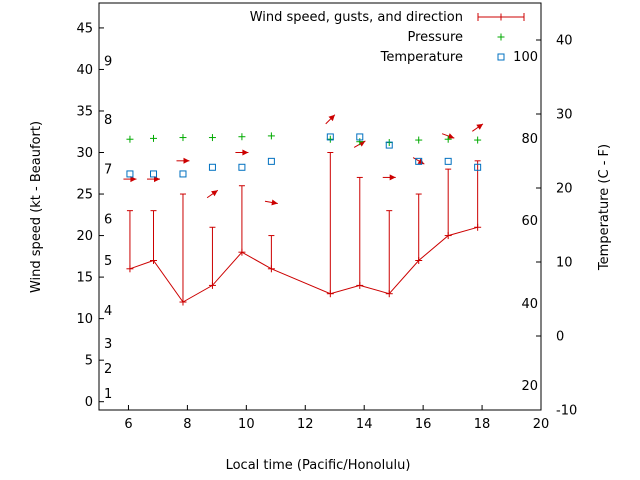  What do you see at coordinates (501, 57) in the screenshot?
I see `legend-sample-temperature` at bounding box center [501, 57].